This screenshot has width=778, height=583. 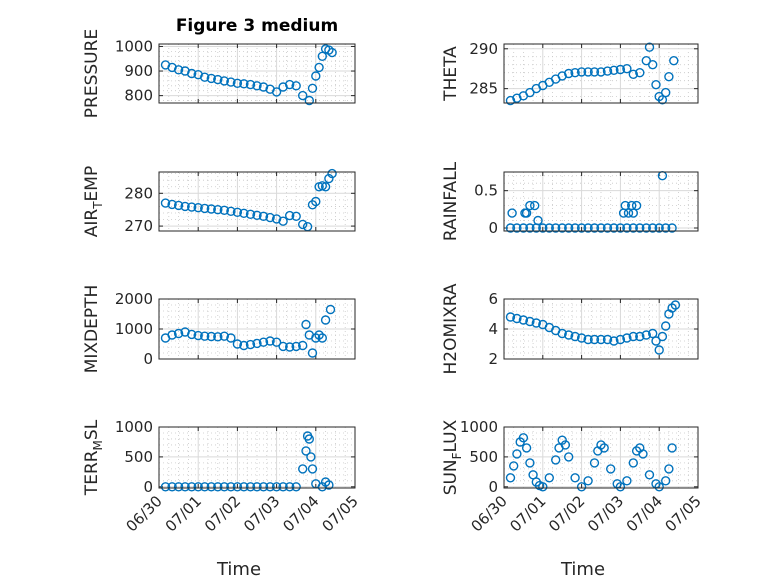 What do you see at coordinates (493, 329) in the screenshot?
I see `ytick-label: 4` at bounding box center [493, 329].